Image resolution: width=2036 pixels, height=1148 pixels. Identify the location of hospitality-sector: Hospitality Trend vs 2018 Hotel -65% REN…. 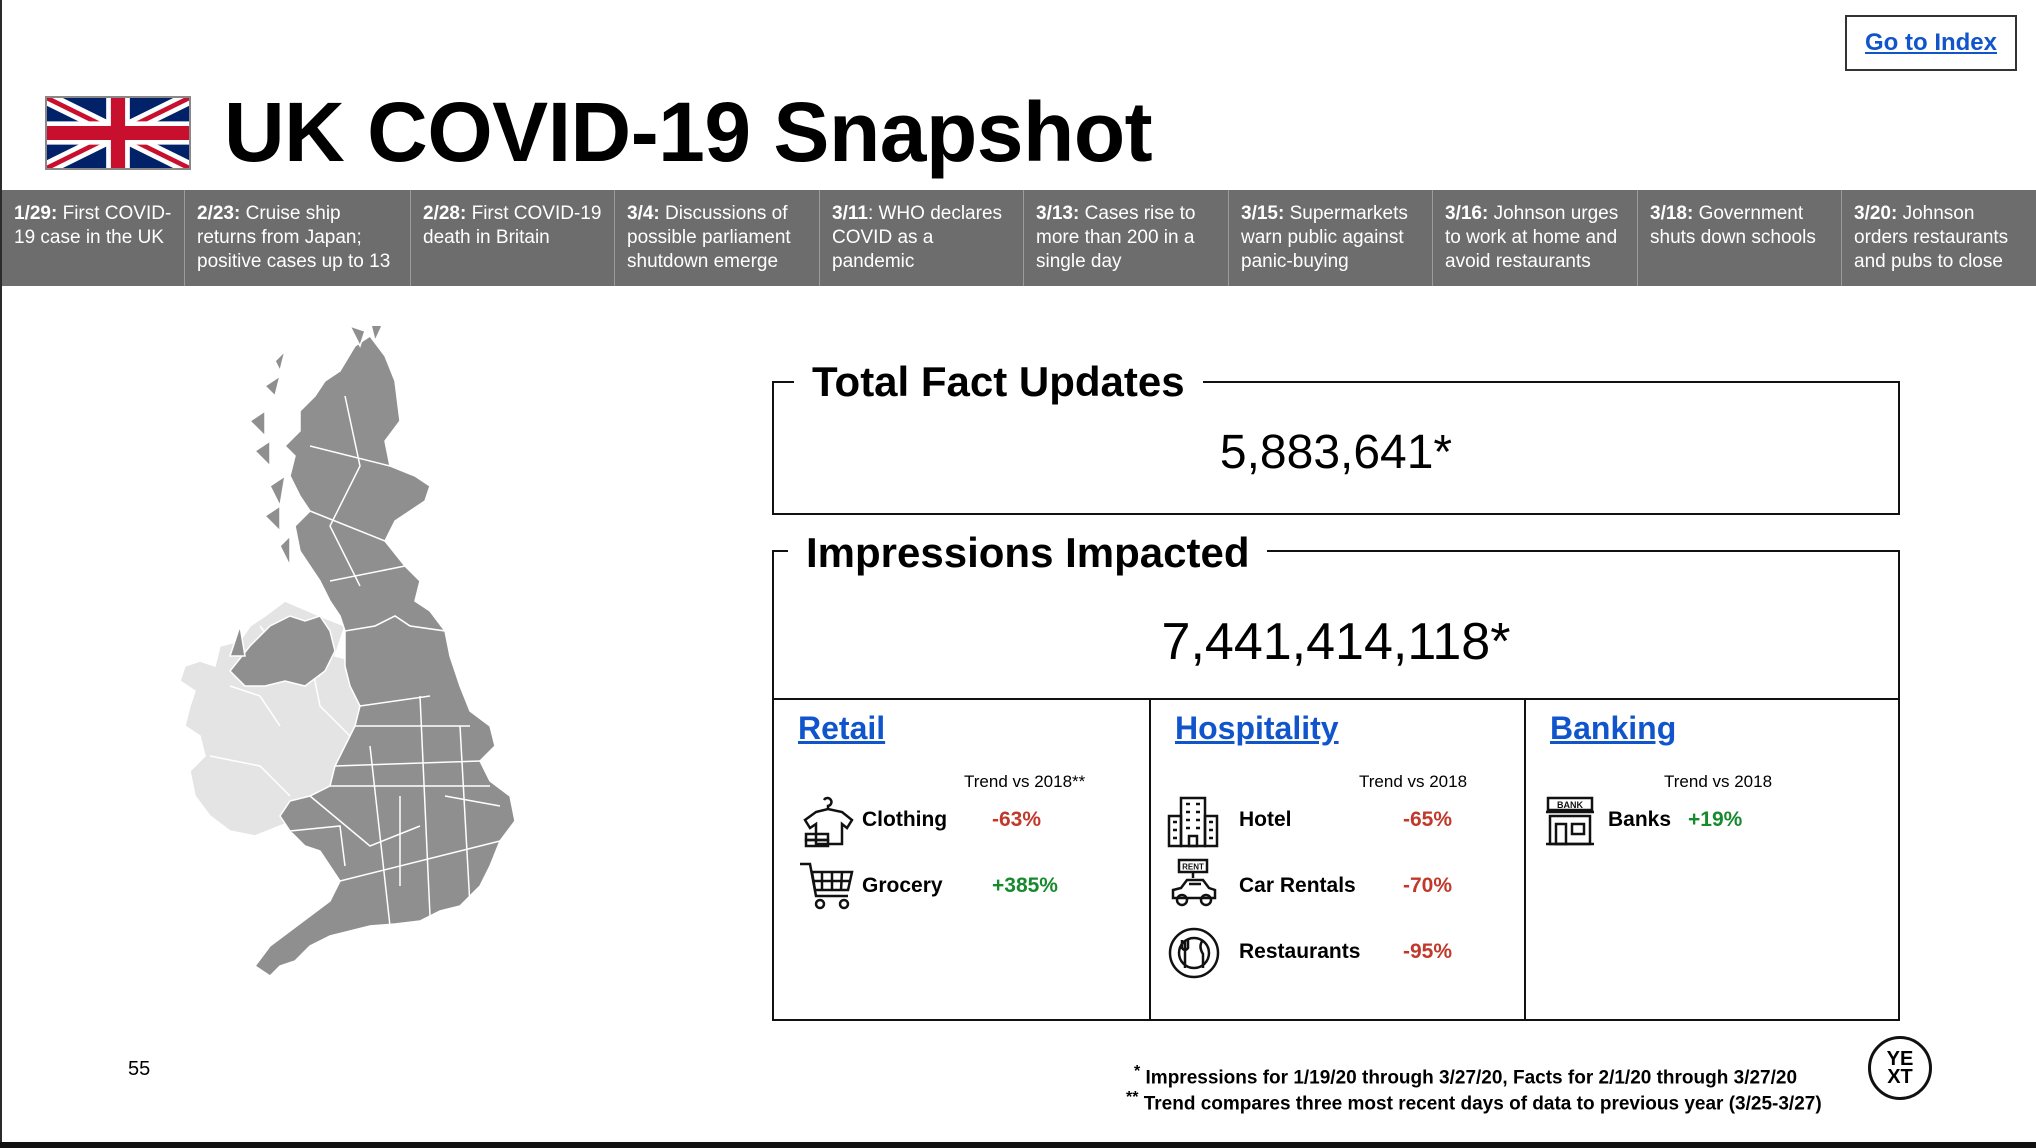
(1337, 860).